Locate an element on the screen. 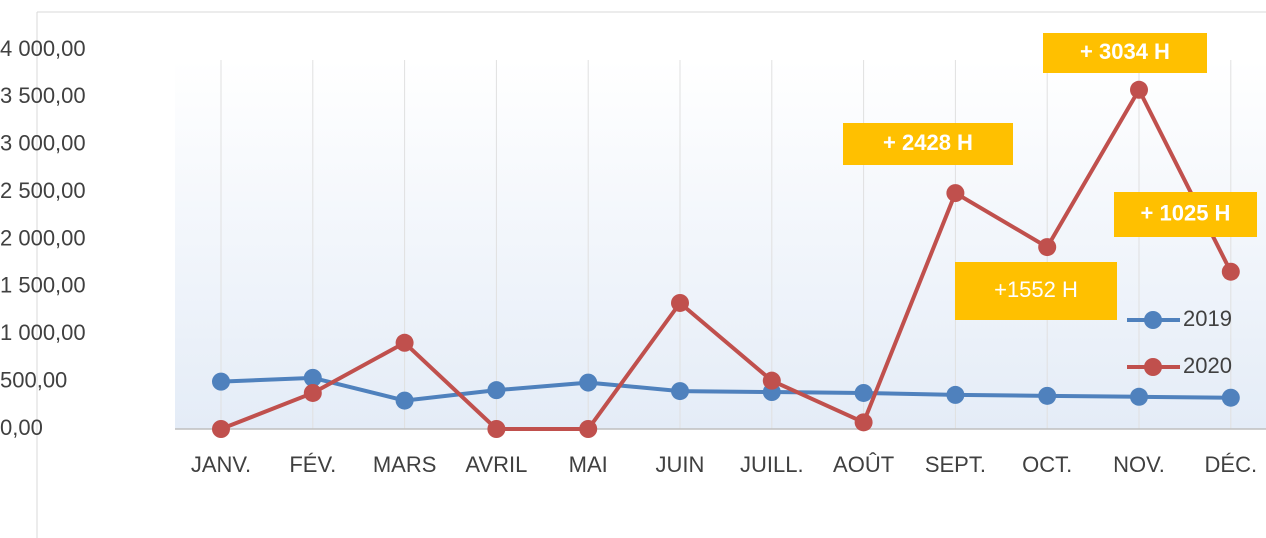 Image resolution: width=1266 pixels, height=538 pixels. x-tick-label: AVRIL is located at coordinates (496, 464).